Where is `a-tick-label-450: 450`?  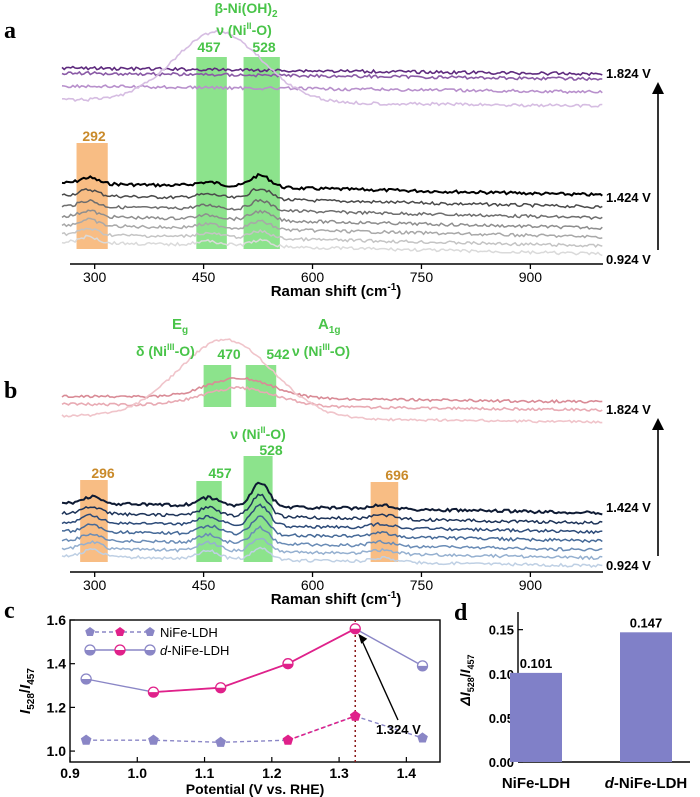 a-tick-label-450: 450 is located at coordinates (204, 277).